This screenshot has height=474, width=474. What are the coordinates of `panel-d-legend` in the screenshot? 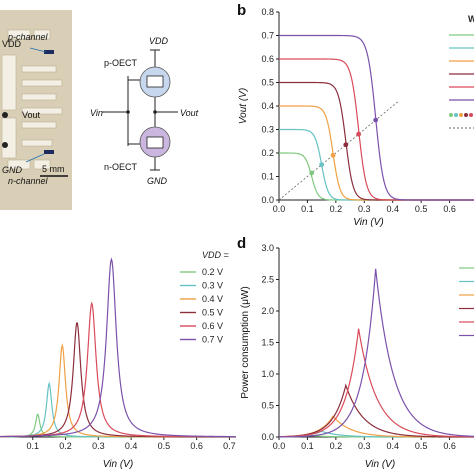 It's located at (466, 302).